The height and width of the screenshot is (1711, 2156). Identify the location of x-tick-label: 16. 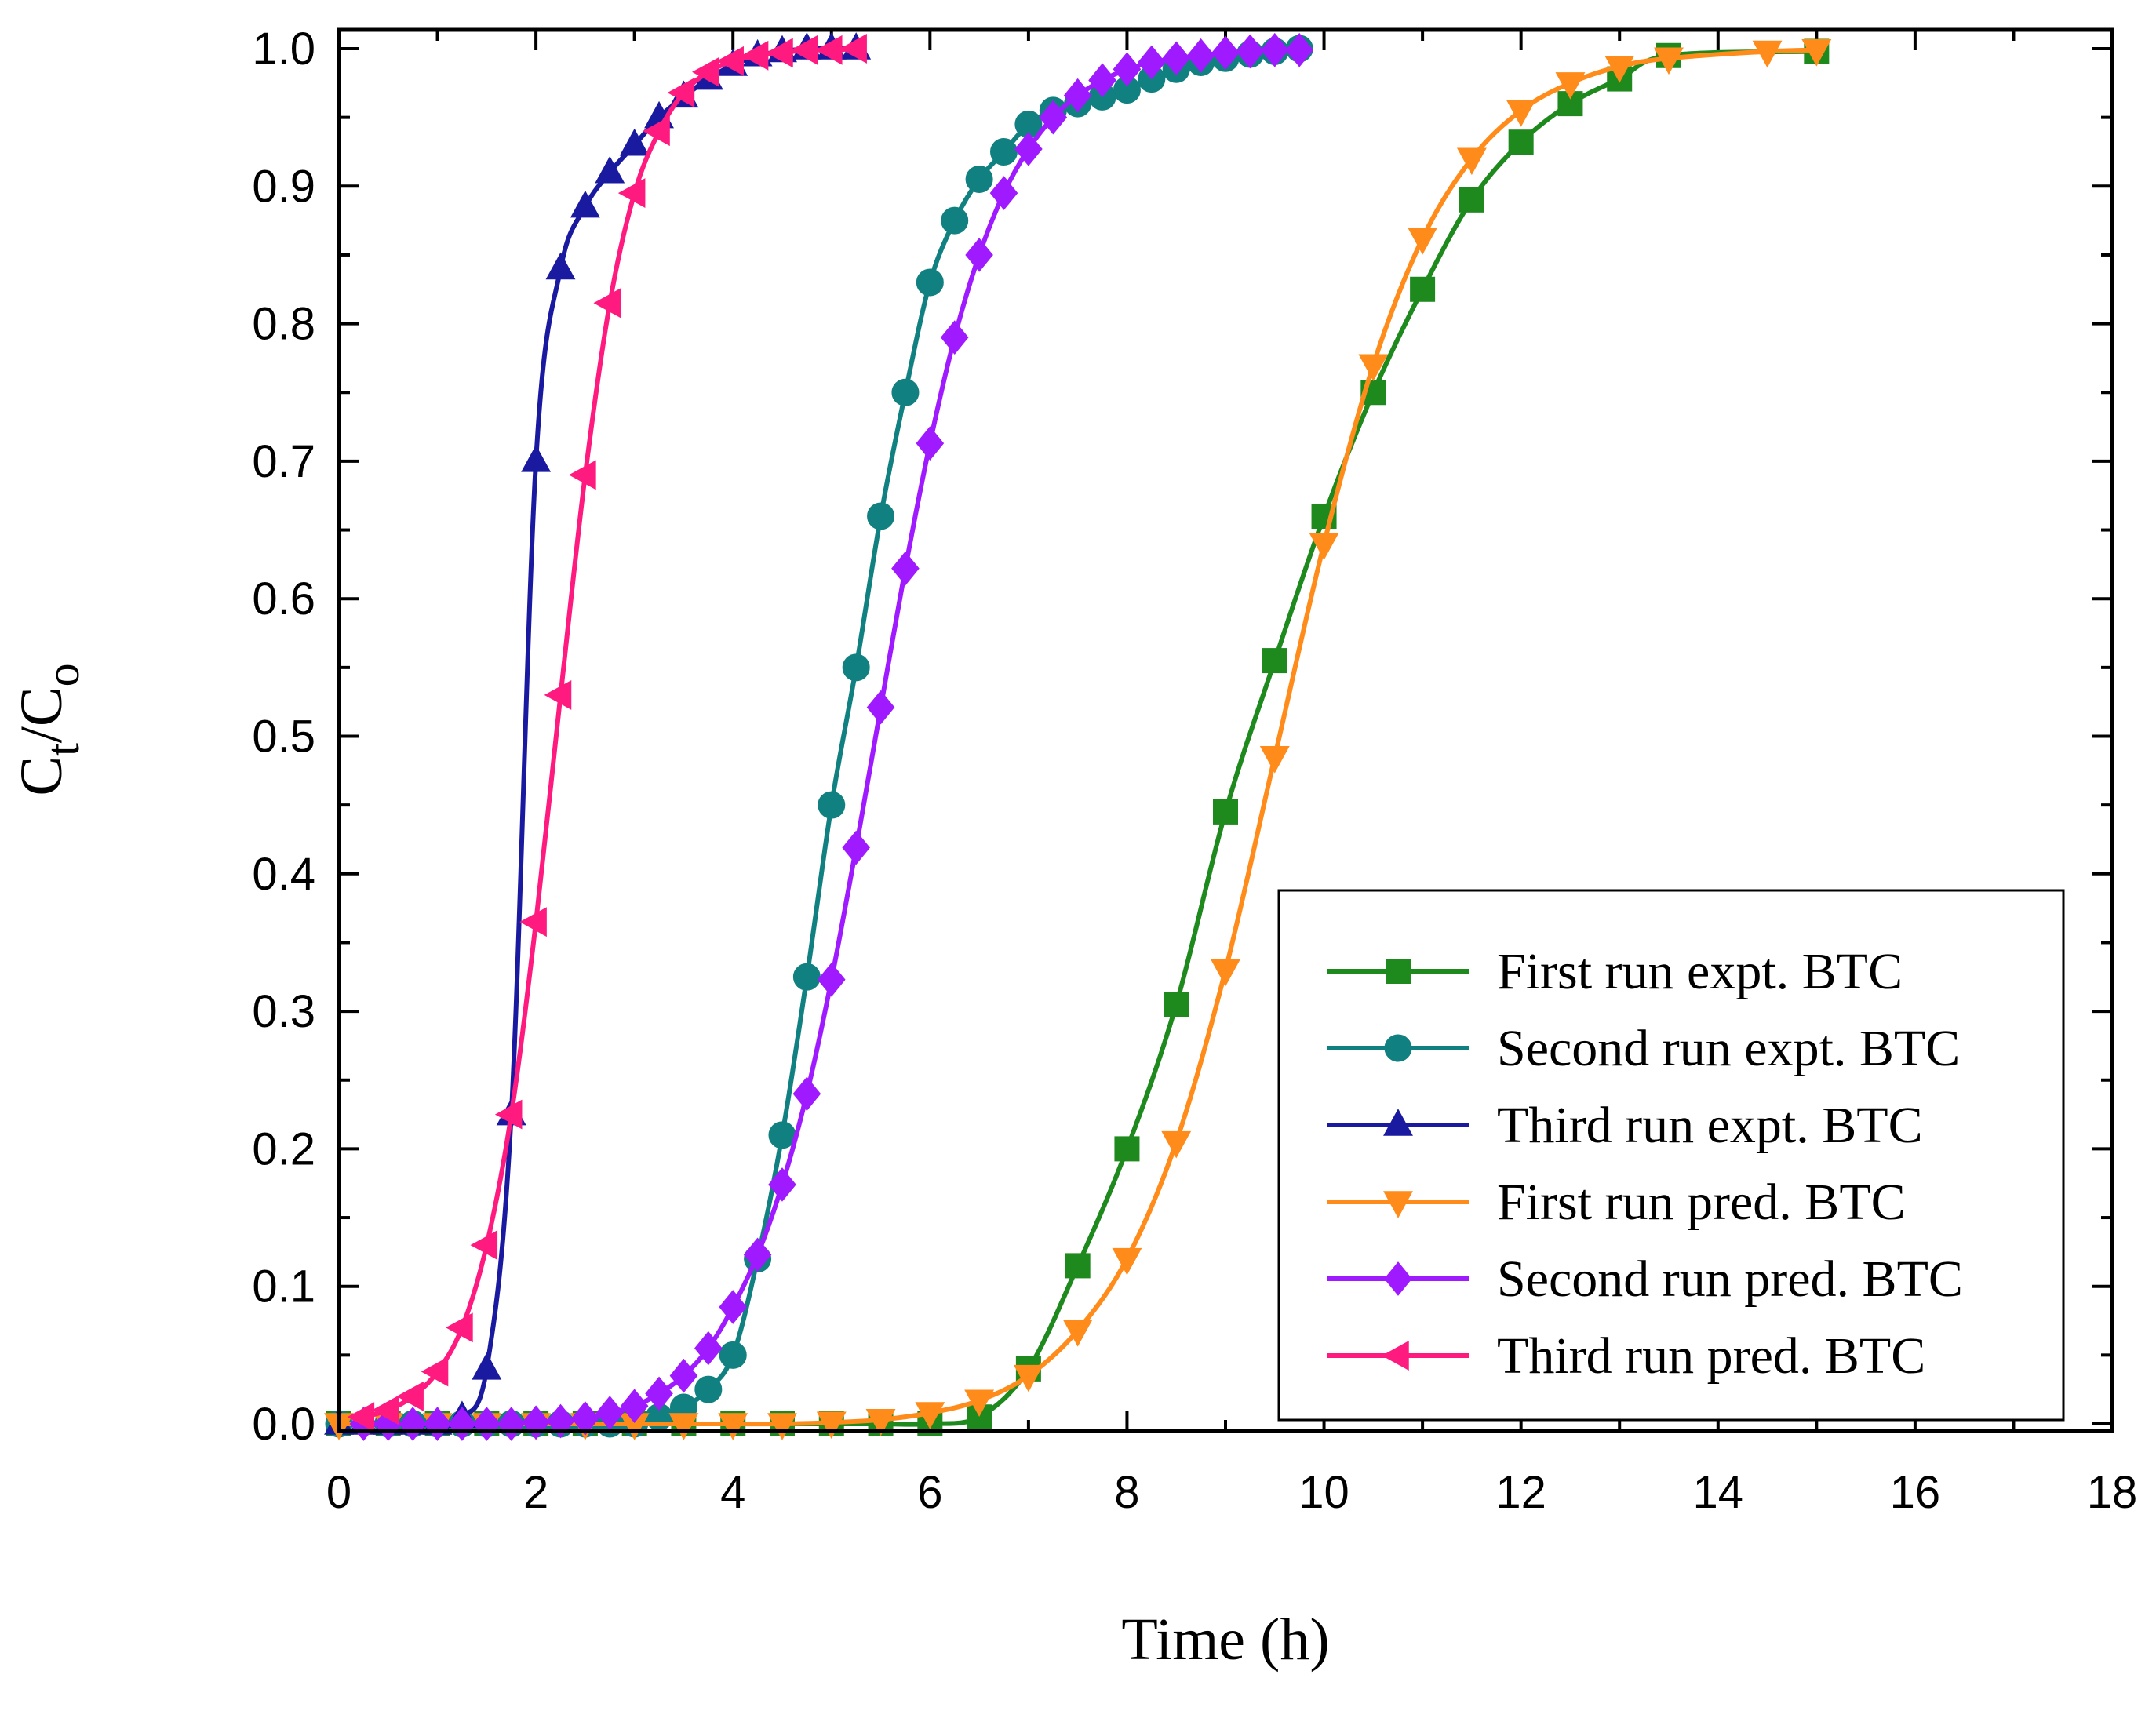
(1915, 1492).